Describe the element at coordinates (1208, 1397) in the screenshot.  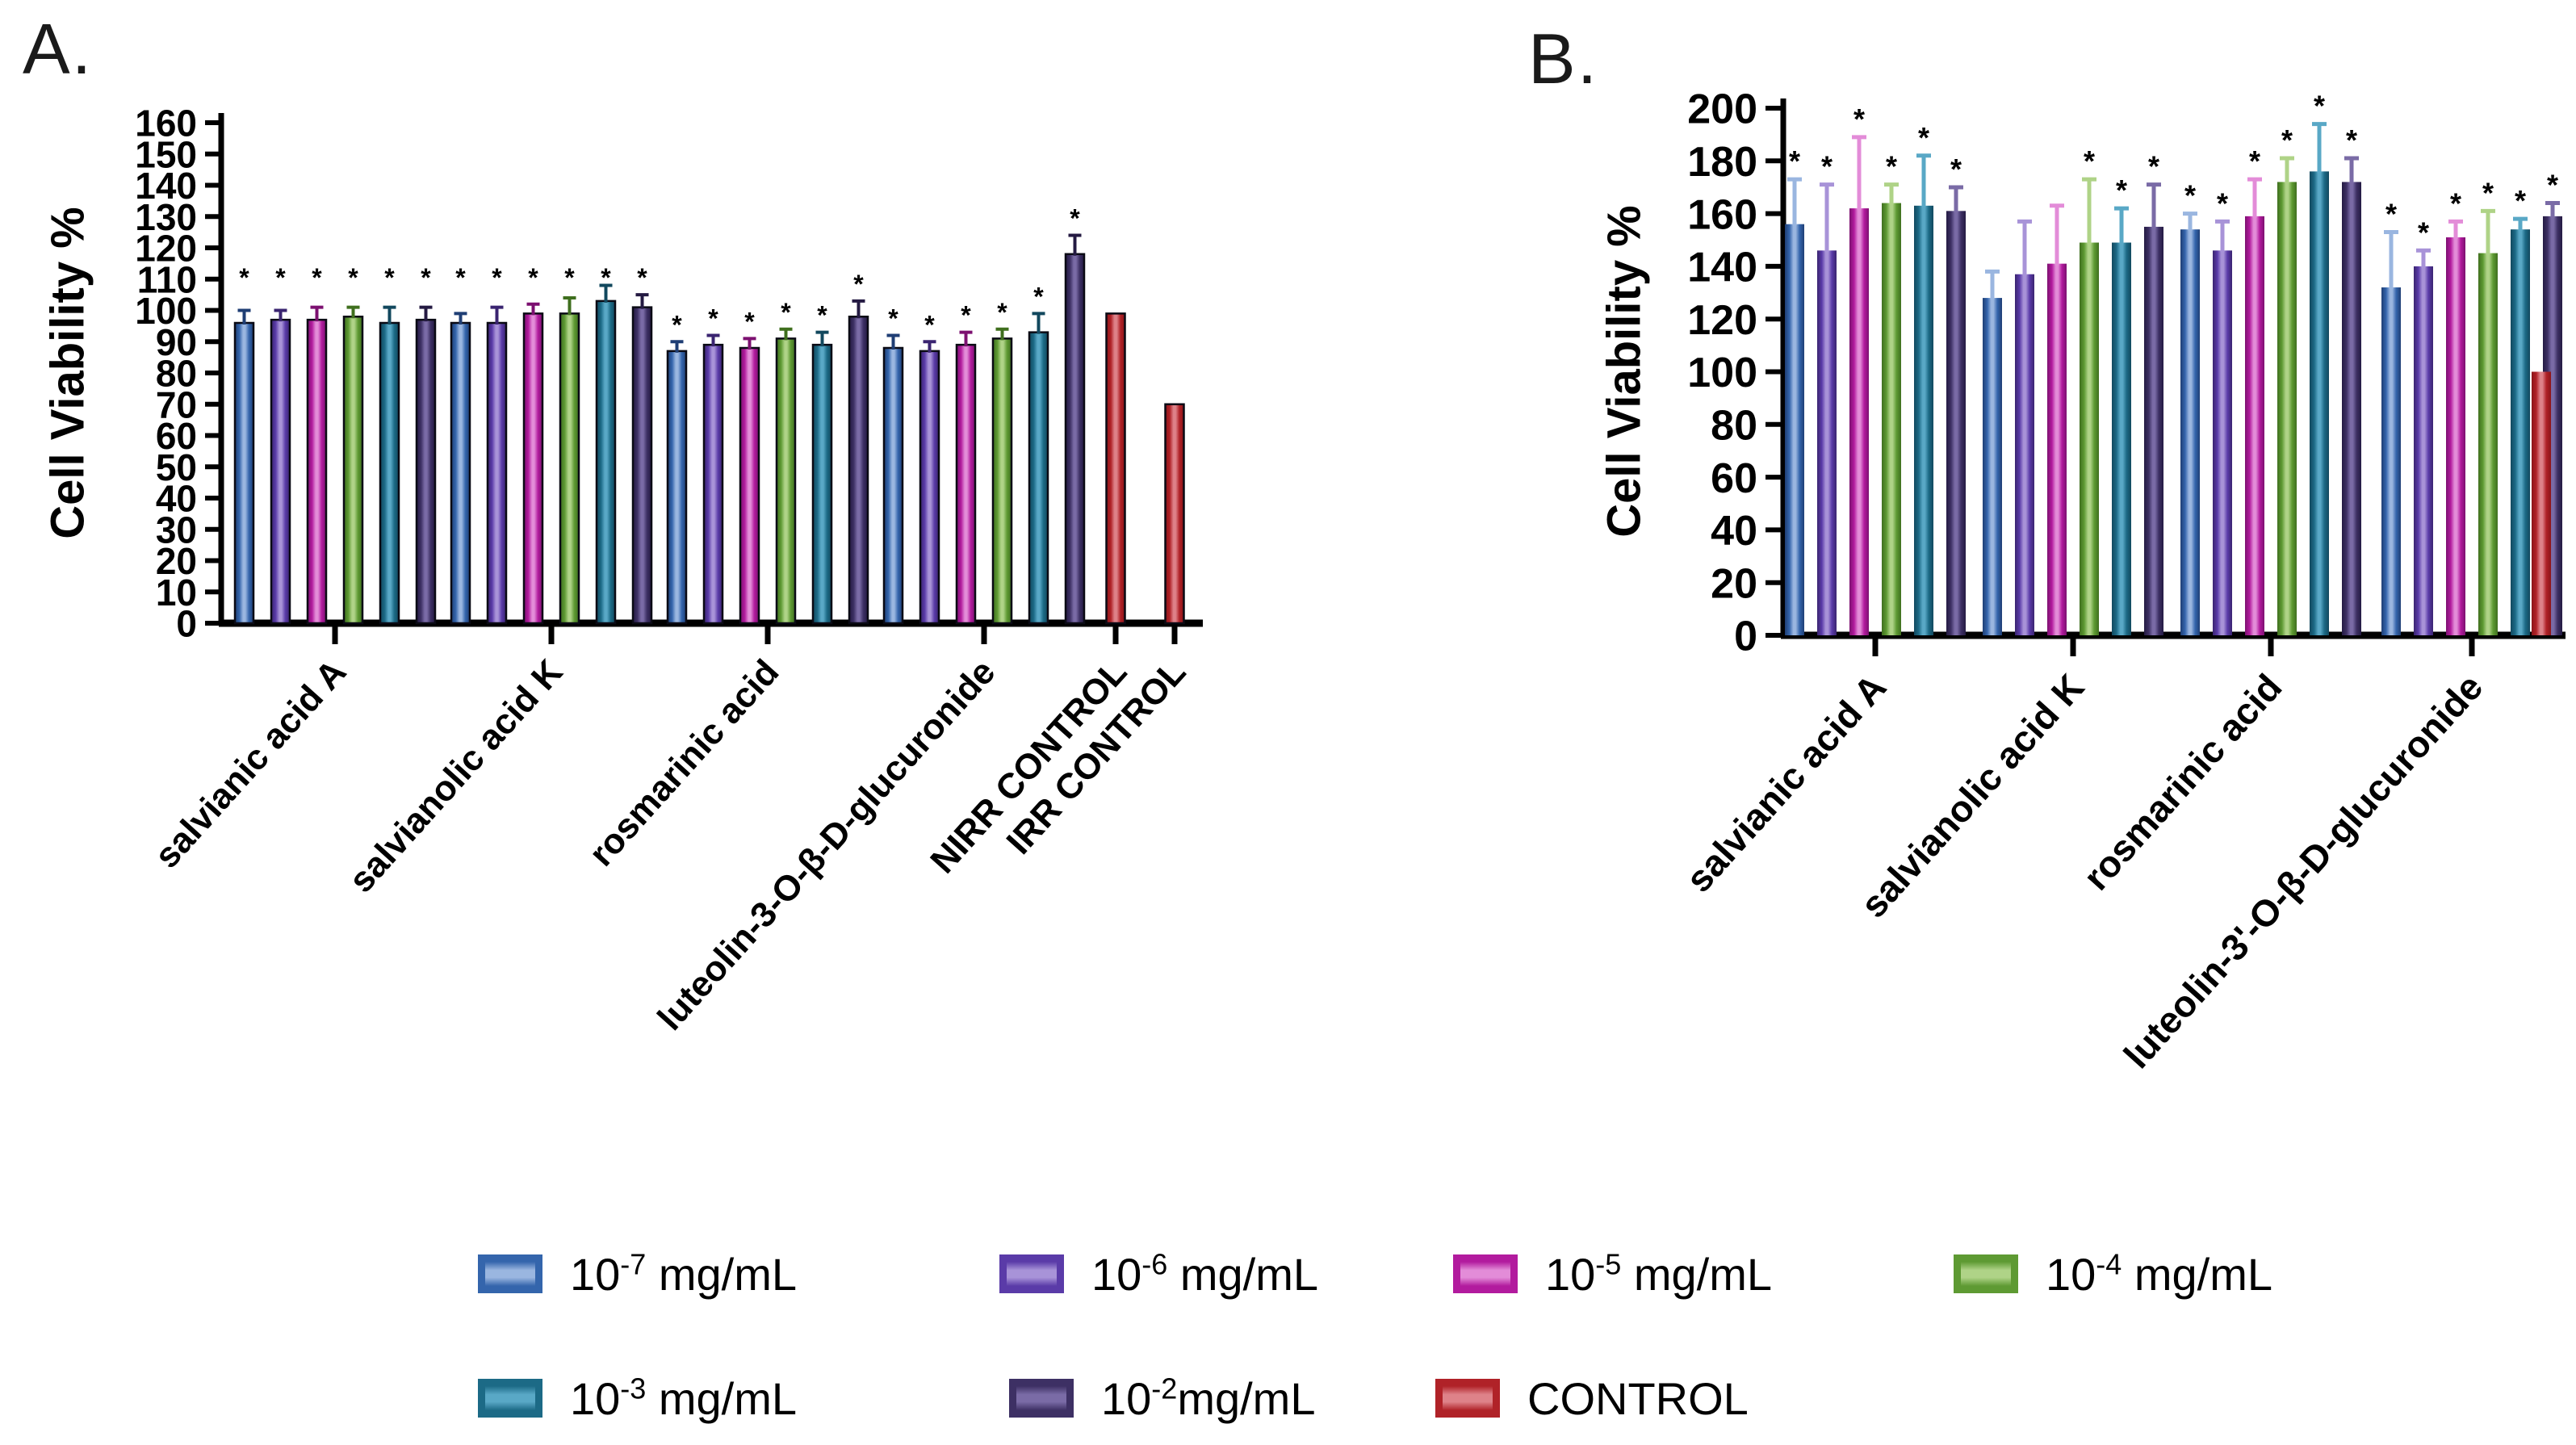
I see `legend-label: 10-2mg/mL` at that location.